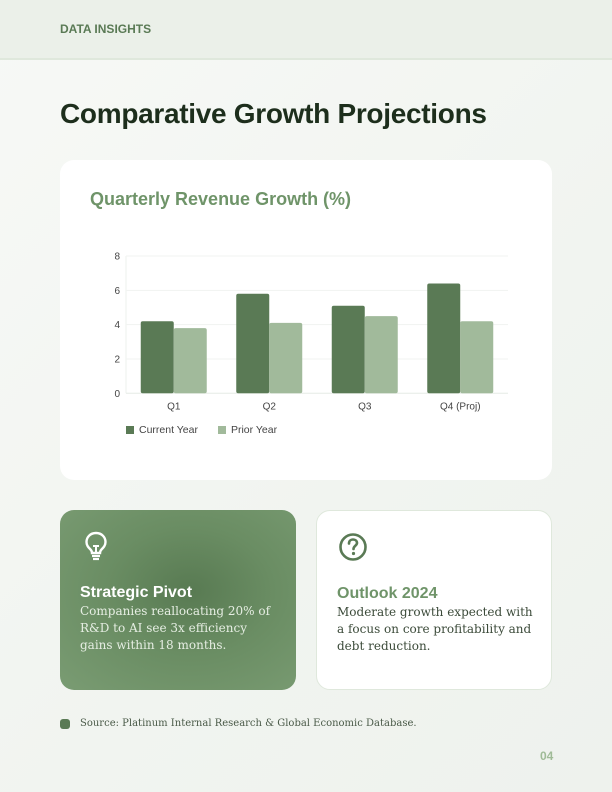 The image size is (612, 792). What do you see at coordinates (460, 406) in the screenshot?
I see `x-tick-label: Q4 (Proj)` at bounding box center [460, 406].